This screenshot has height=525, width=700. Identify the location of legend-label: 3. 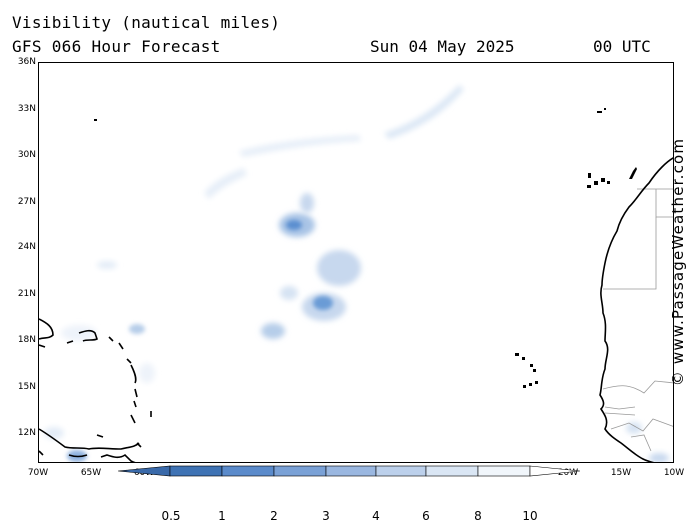
(326, 516).